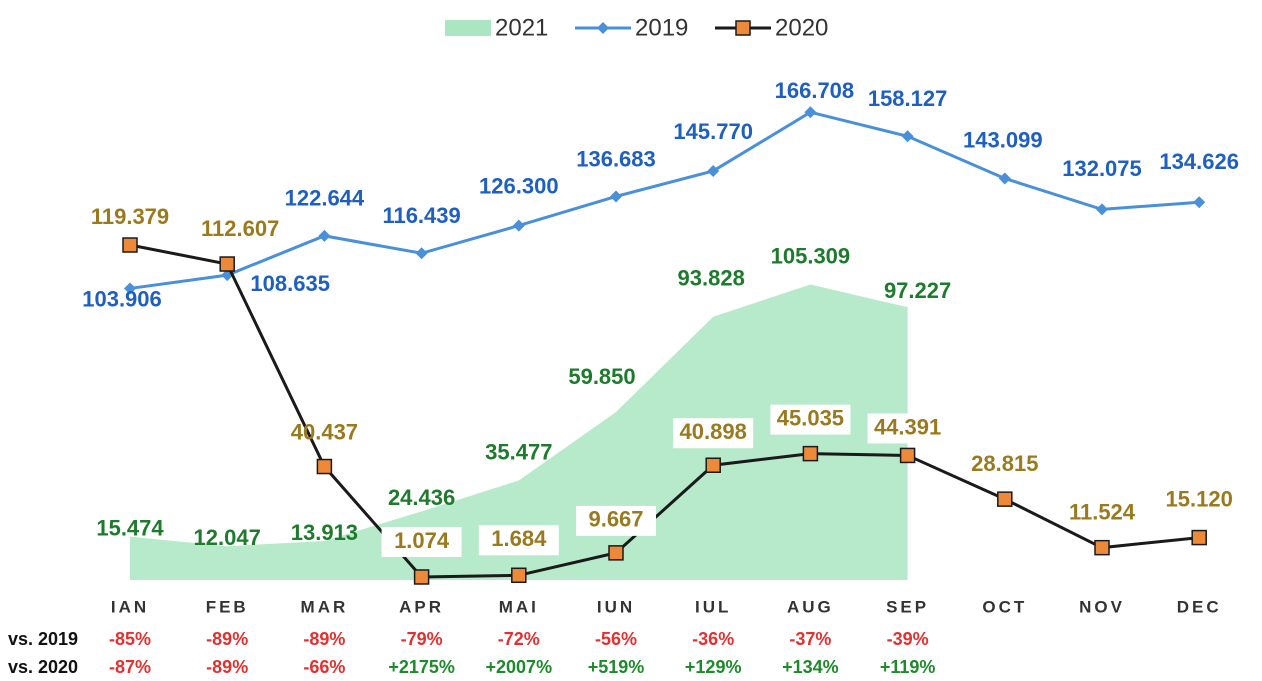 Image resolution: width=1262 pixels, height=681 pixels. What do you see at coordinates (1003, 139) in the screenshot?
I see `data-label: 143.099` at bounding box center [1003, 139].